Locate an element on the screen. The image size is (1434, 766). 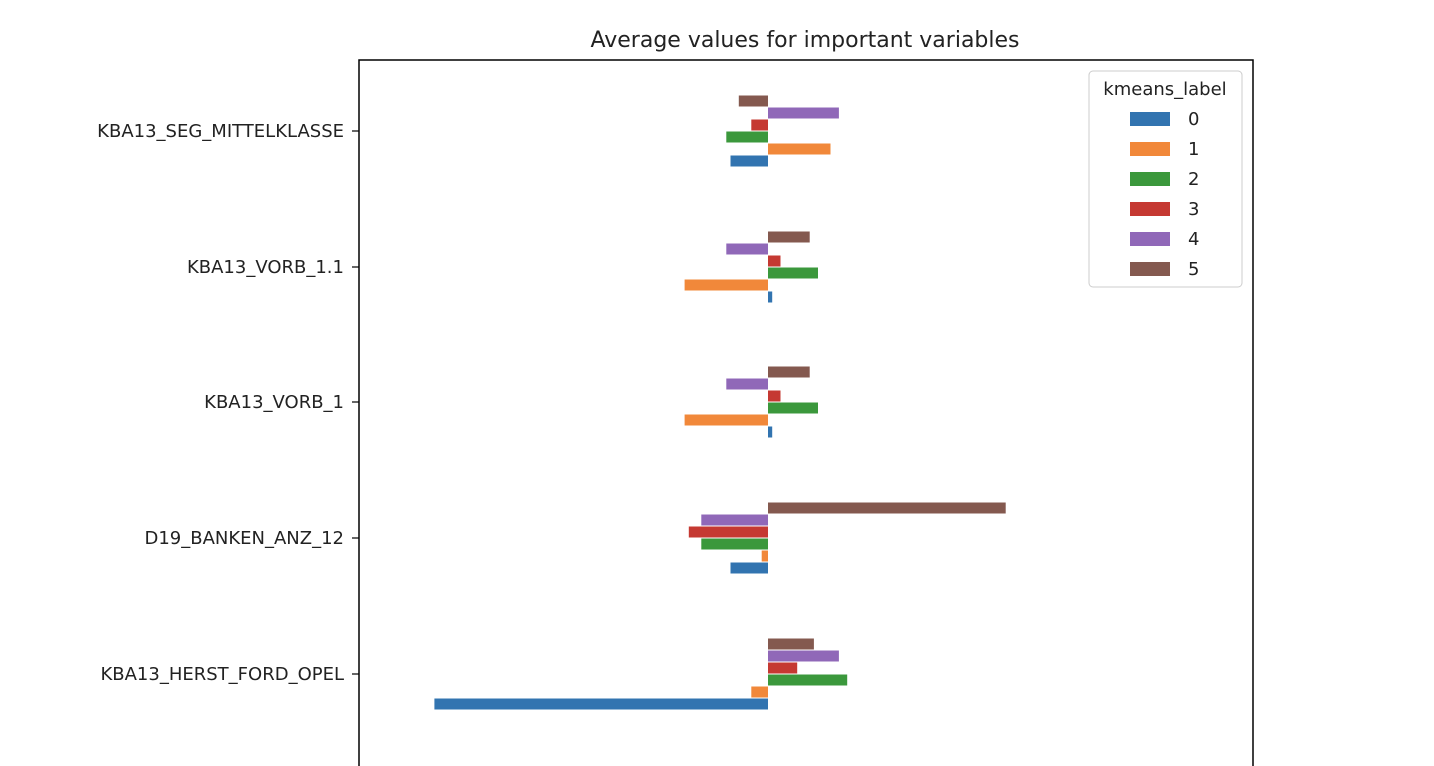
legend: kmeans_label 0 1 2 3 4 5 is located at coordinates (1165, 179).